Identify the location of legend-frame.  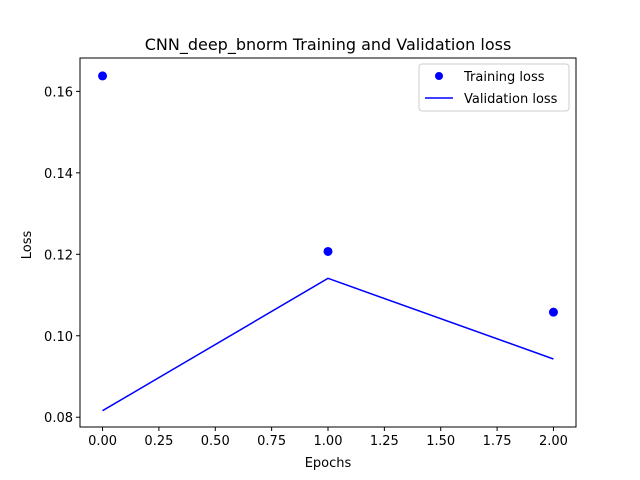
(494, 87).